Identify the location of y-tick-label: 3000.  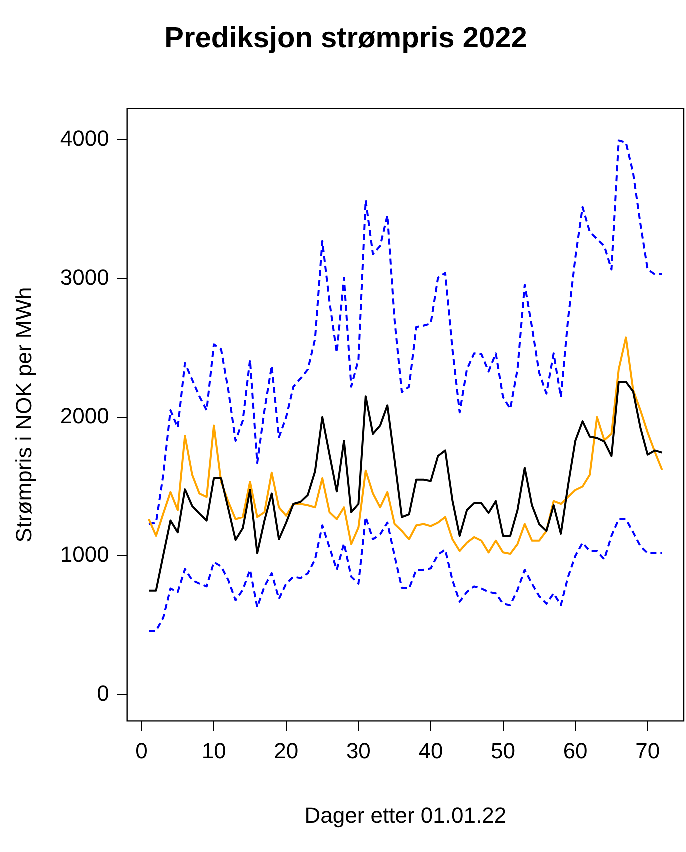
(85, 277).